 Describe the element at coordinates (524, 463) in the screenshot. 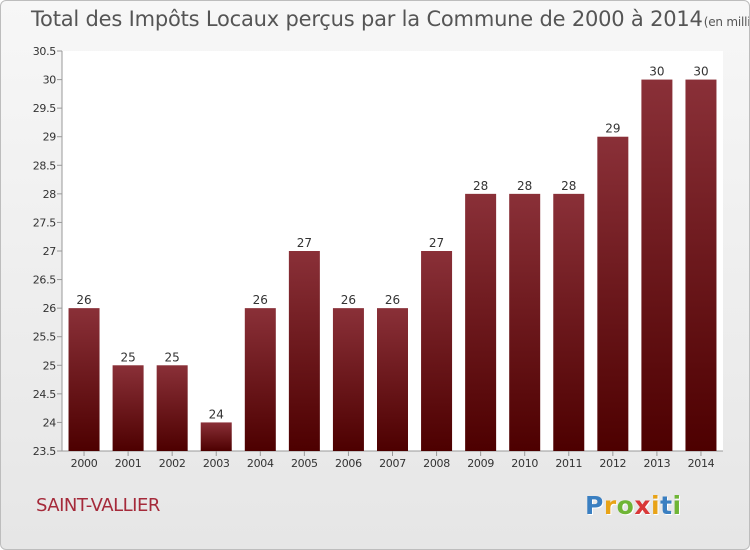

I see `x-tick-label: 2010` at that location.